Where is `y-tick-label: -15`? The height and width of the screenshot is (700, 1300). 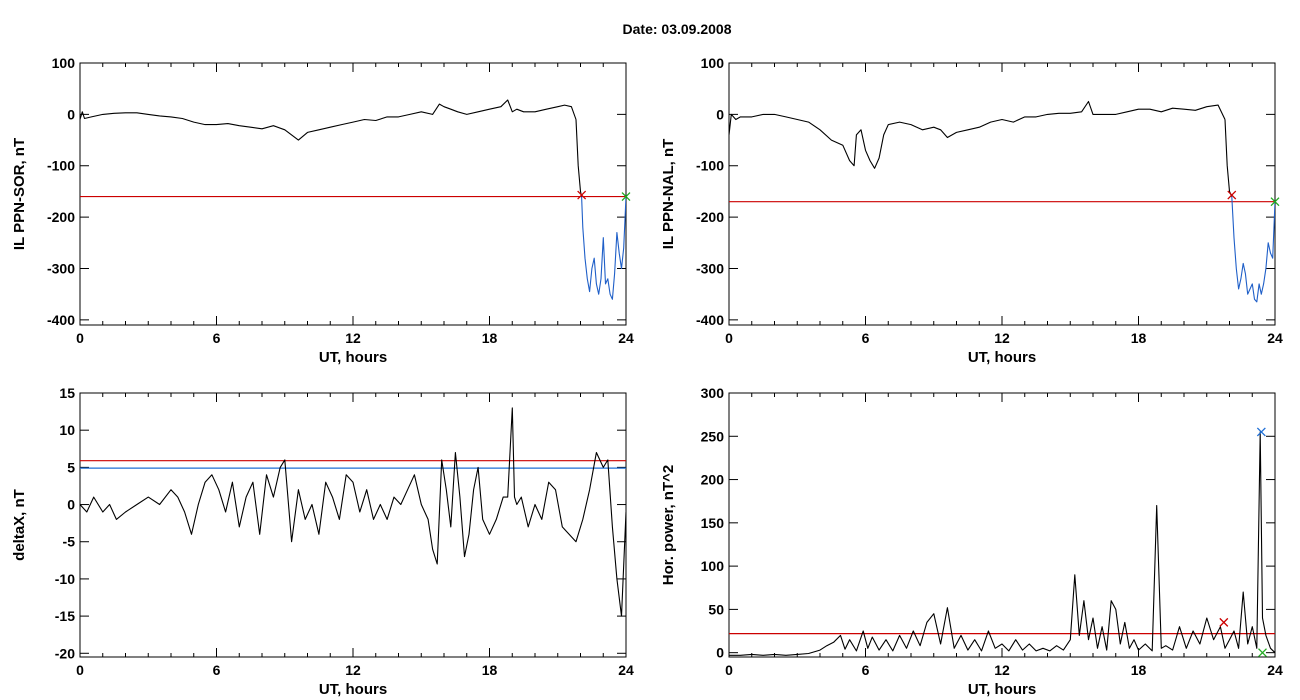
y-tick-label: -15 is located at coordinates (65, 616).